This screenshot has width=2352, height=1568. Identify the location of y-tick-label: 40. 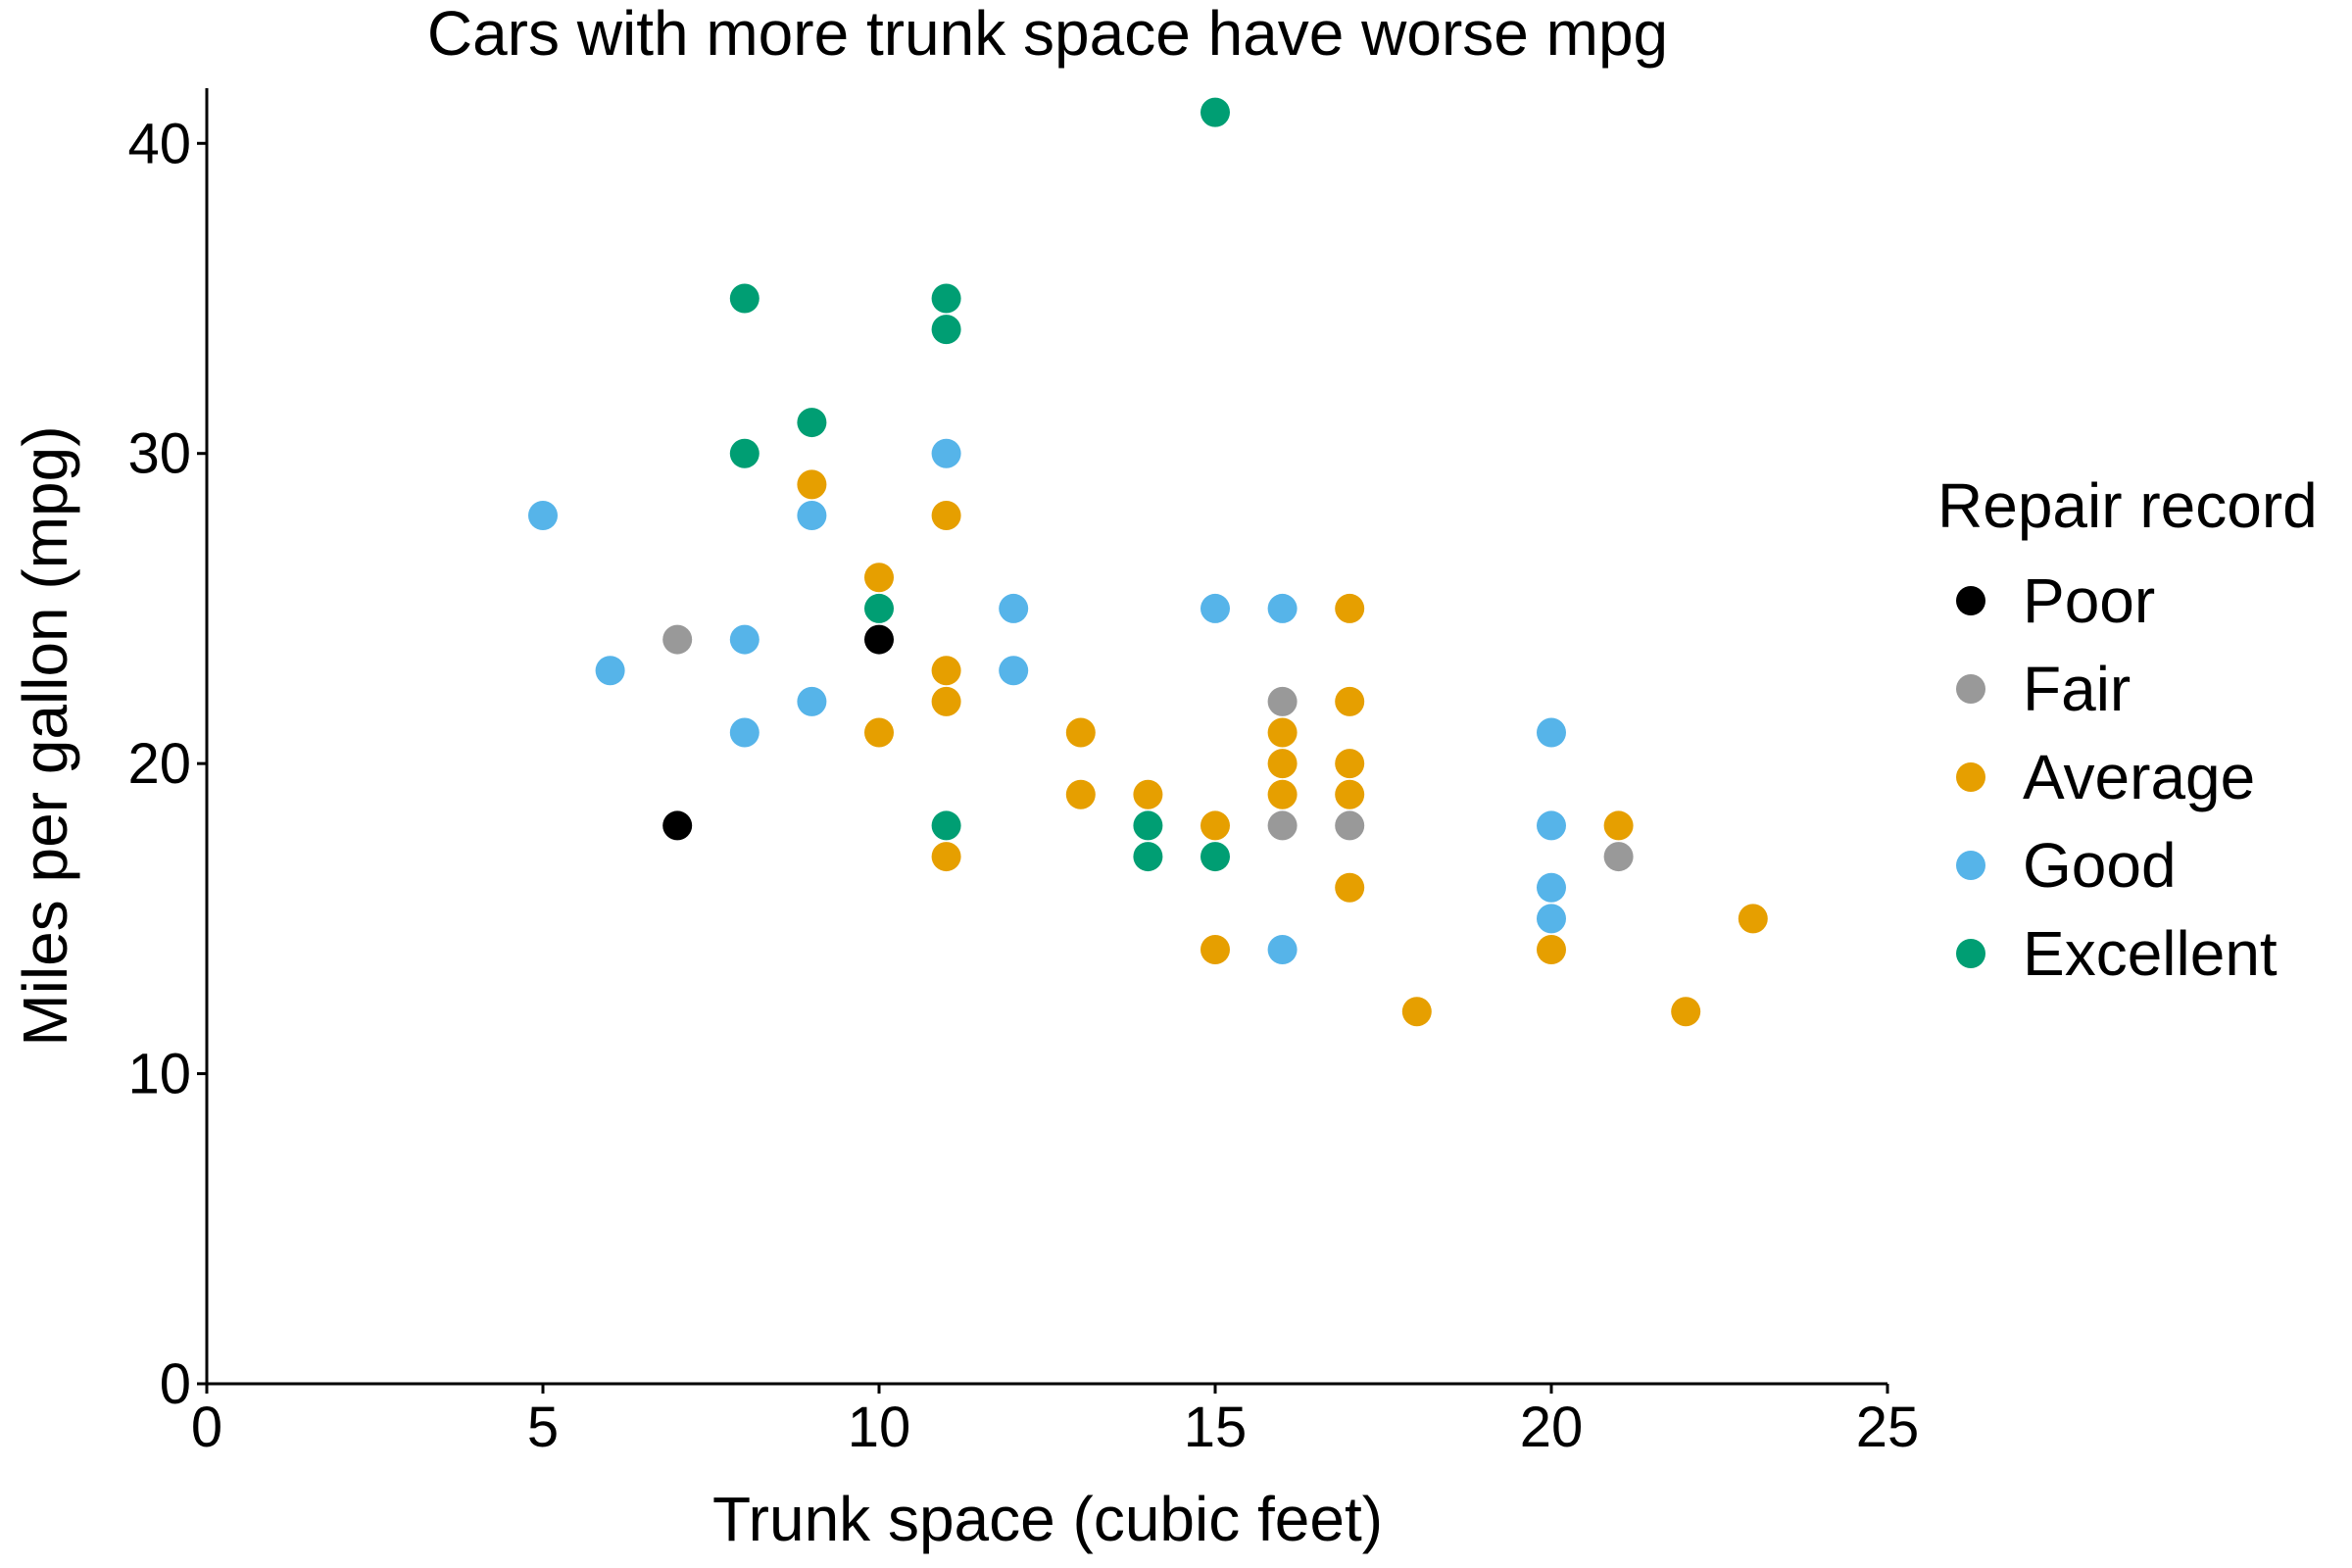
(159, 143).